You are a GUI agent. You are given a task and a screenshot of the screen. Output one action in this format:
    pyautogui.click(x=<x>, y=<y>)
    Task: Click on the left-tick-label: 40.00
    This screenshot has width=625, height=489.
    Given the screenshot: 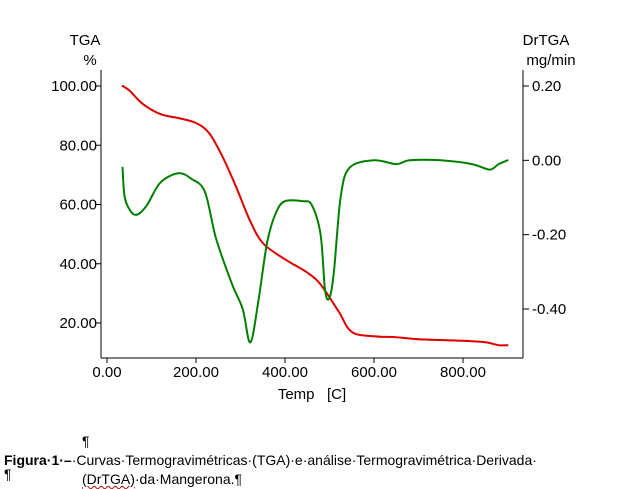 What is the action you would take?
    pyautogui.click(x=78, y=264)
    